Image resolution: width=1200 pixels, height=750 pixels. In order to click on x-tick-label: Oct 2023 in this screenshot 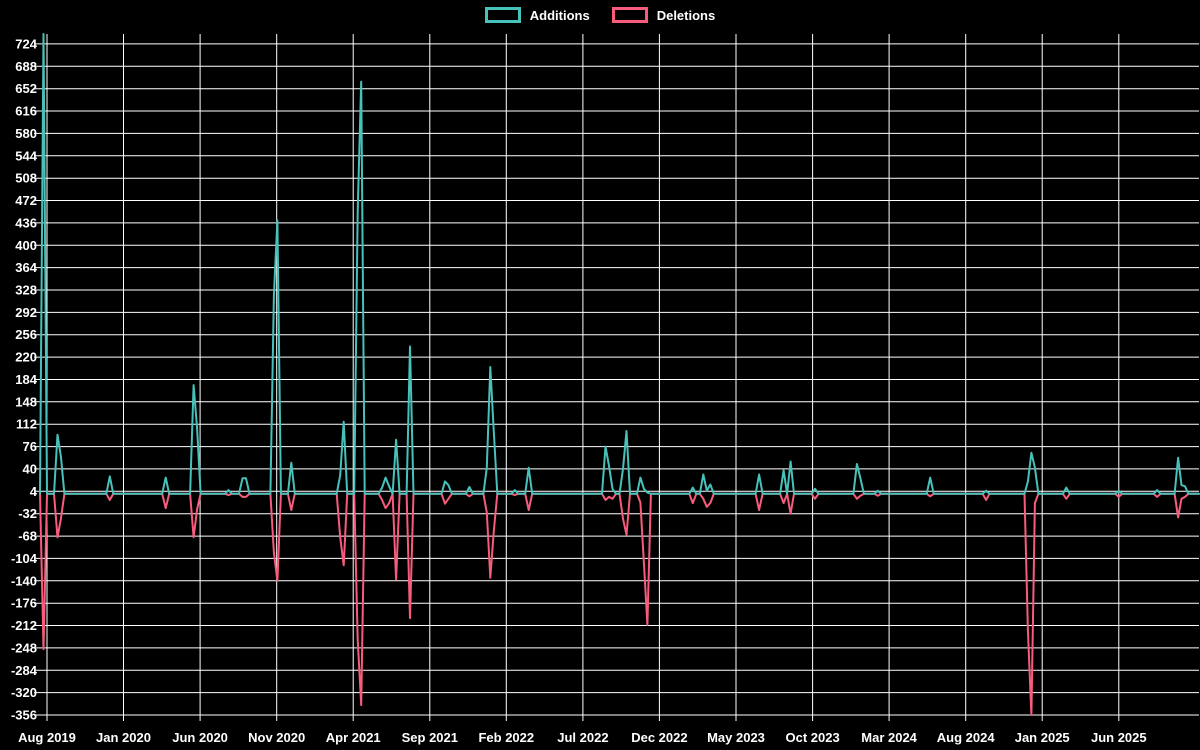, I will do `click(812, 737)`.